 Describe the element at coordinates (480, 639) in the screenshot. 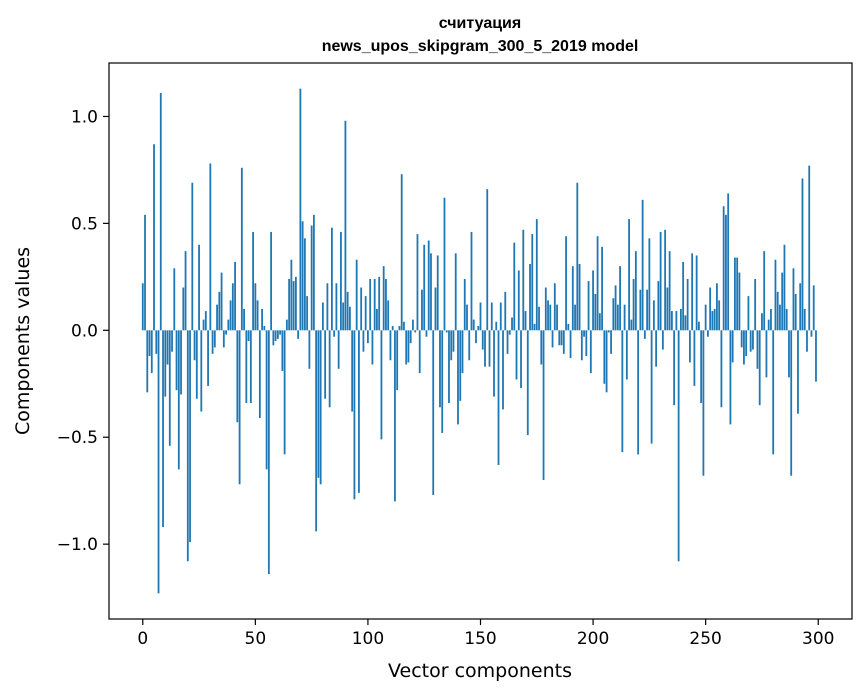

I see `x-tick-label: 150` at that location.